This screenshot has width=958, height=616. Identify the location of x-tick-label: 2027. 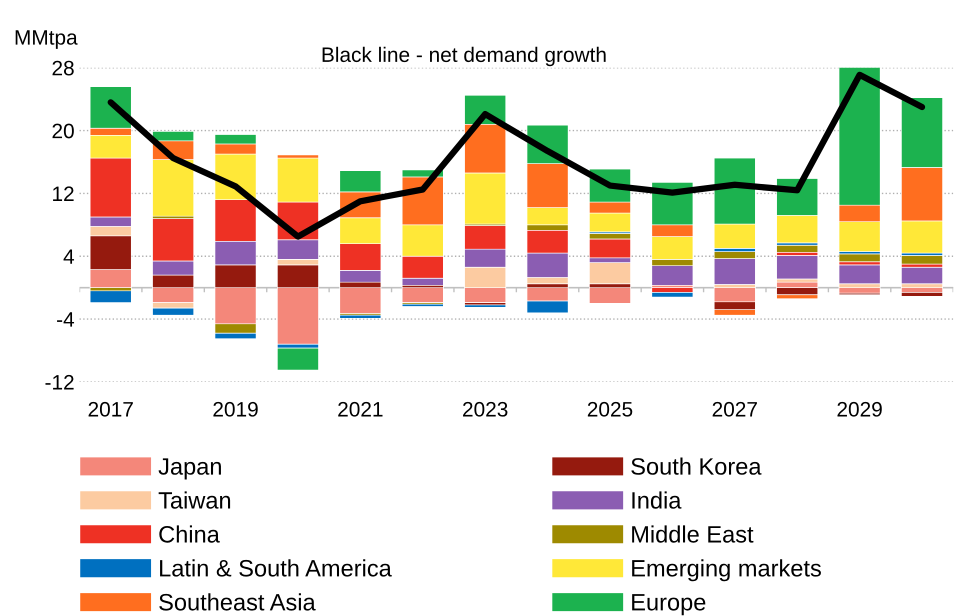
(734, 409).